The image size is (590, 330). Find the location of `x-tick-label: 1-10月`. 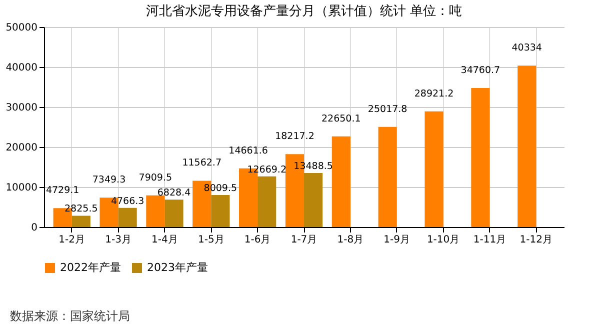

x-tick-label: 1-10月 is located at coordinates (443, 240).